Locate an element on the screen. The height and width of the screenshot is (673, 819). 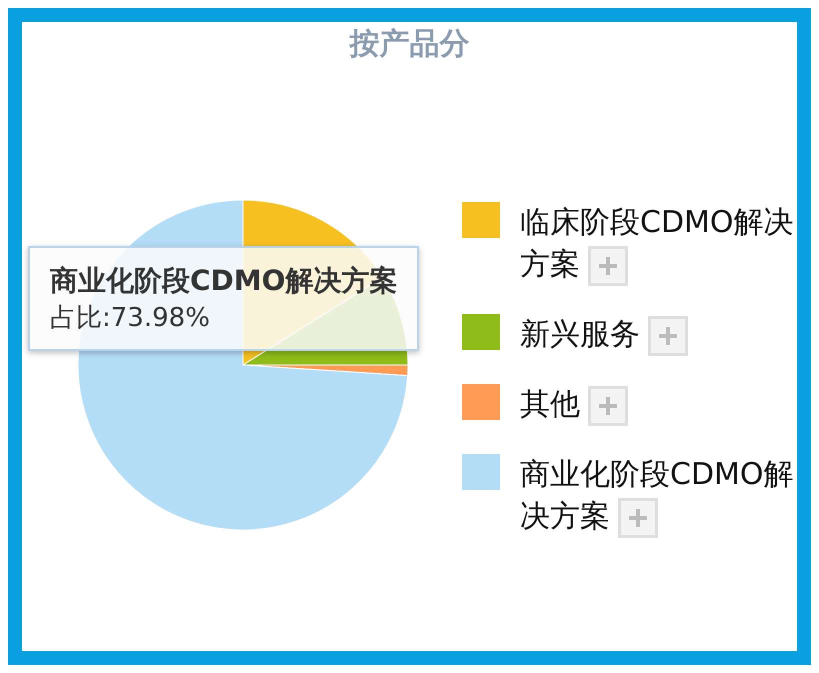
text: 商业化阶段CDMO解决方案 is located at coordinates (224, 281).